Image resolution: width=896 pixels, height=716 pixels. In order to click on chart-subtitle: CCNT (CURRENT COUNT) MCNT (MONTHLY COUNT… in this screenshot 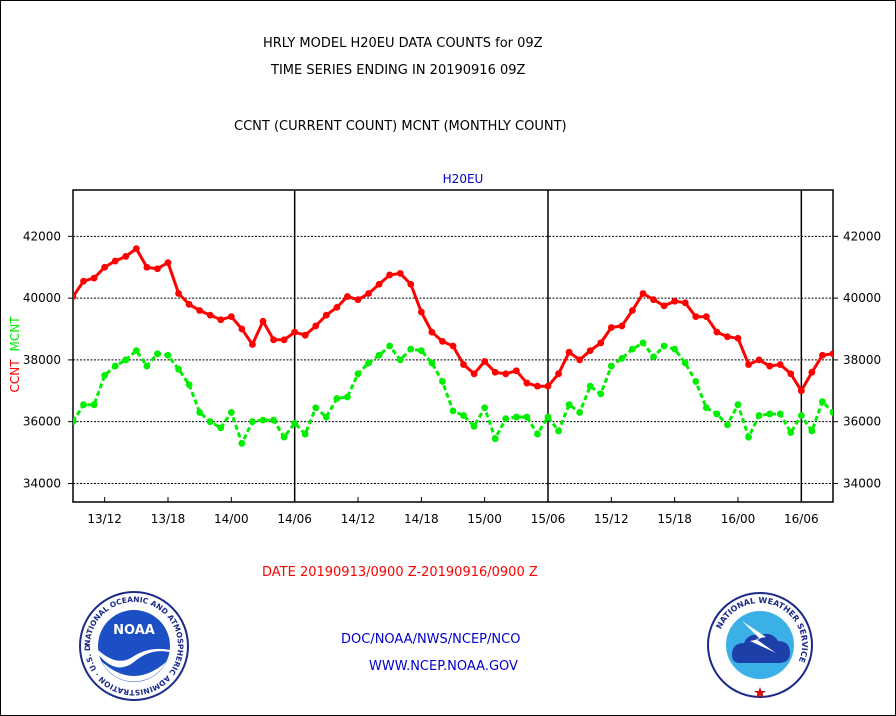, I will do `click(400, 126)`.